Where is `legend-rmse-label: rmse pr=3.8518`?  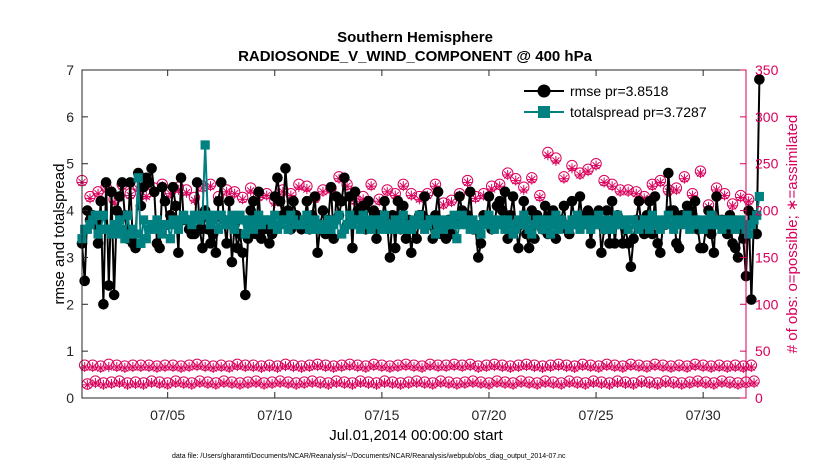 legend-rmse-label: rmse pr=3.8518 is located at coordinates (619, 91).